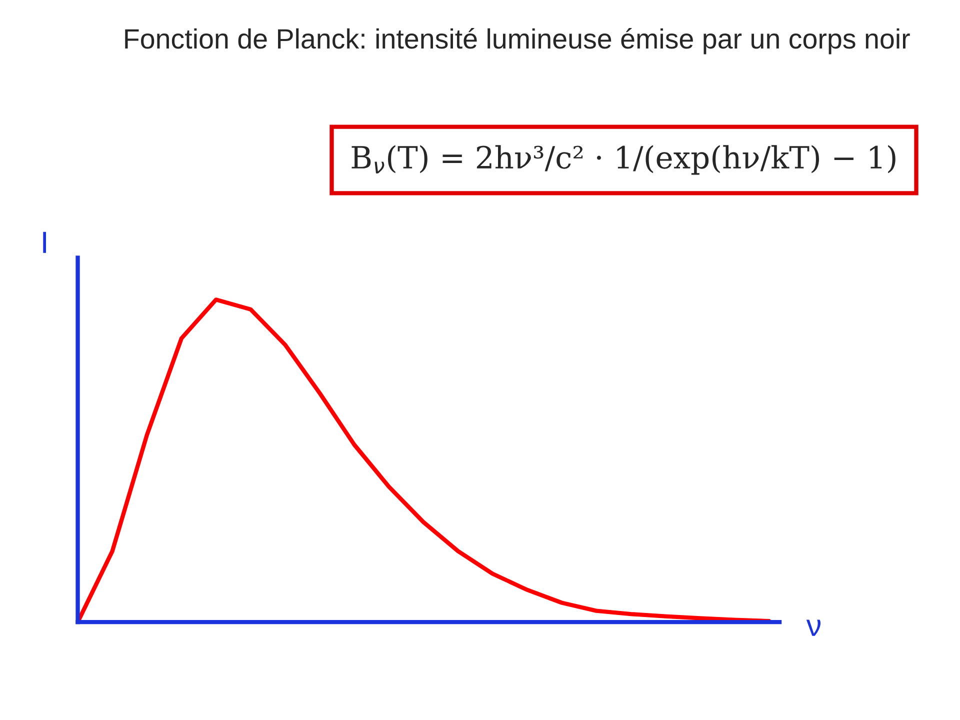 This screenshot has width=960, height=720. What do you see at coordinates (624, 160) in the screenshot?
I see `text: B$_{ν}$(T) = 2hν³/c² · 1/(exp(hν/kT) − 1)` at bounding box center [624, 160].